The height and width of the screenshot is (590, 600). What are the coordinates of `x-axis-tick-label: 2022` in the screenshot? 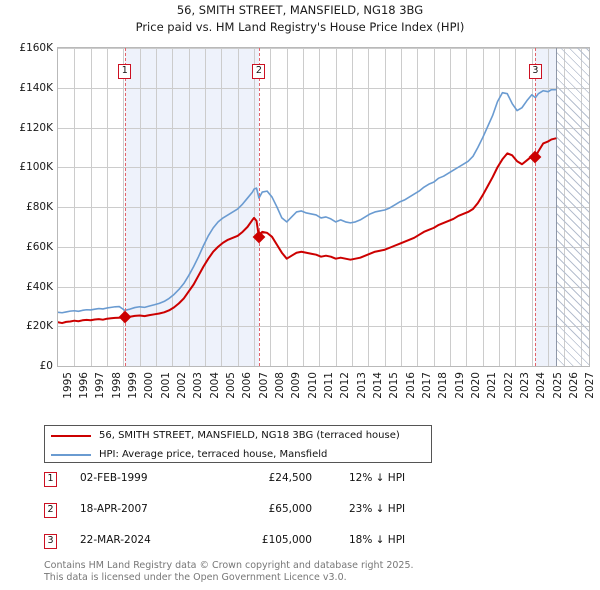 It's located at (508, 385).